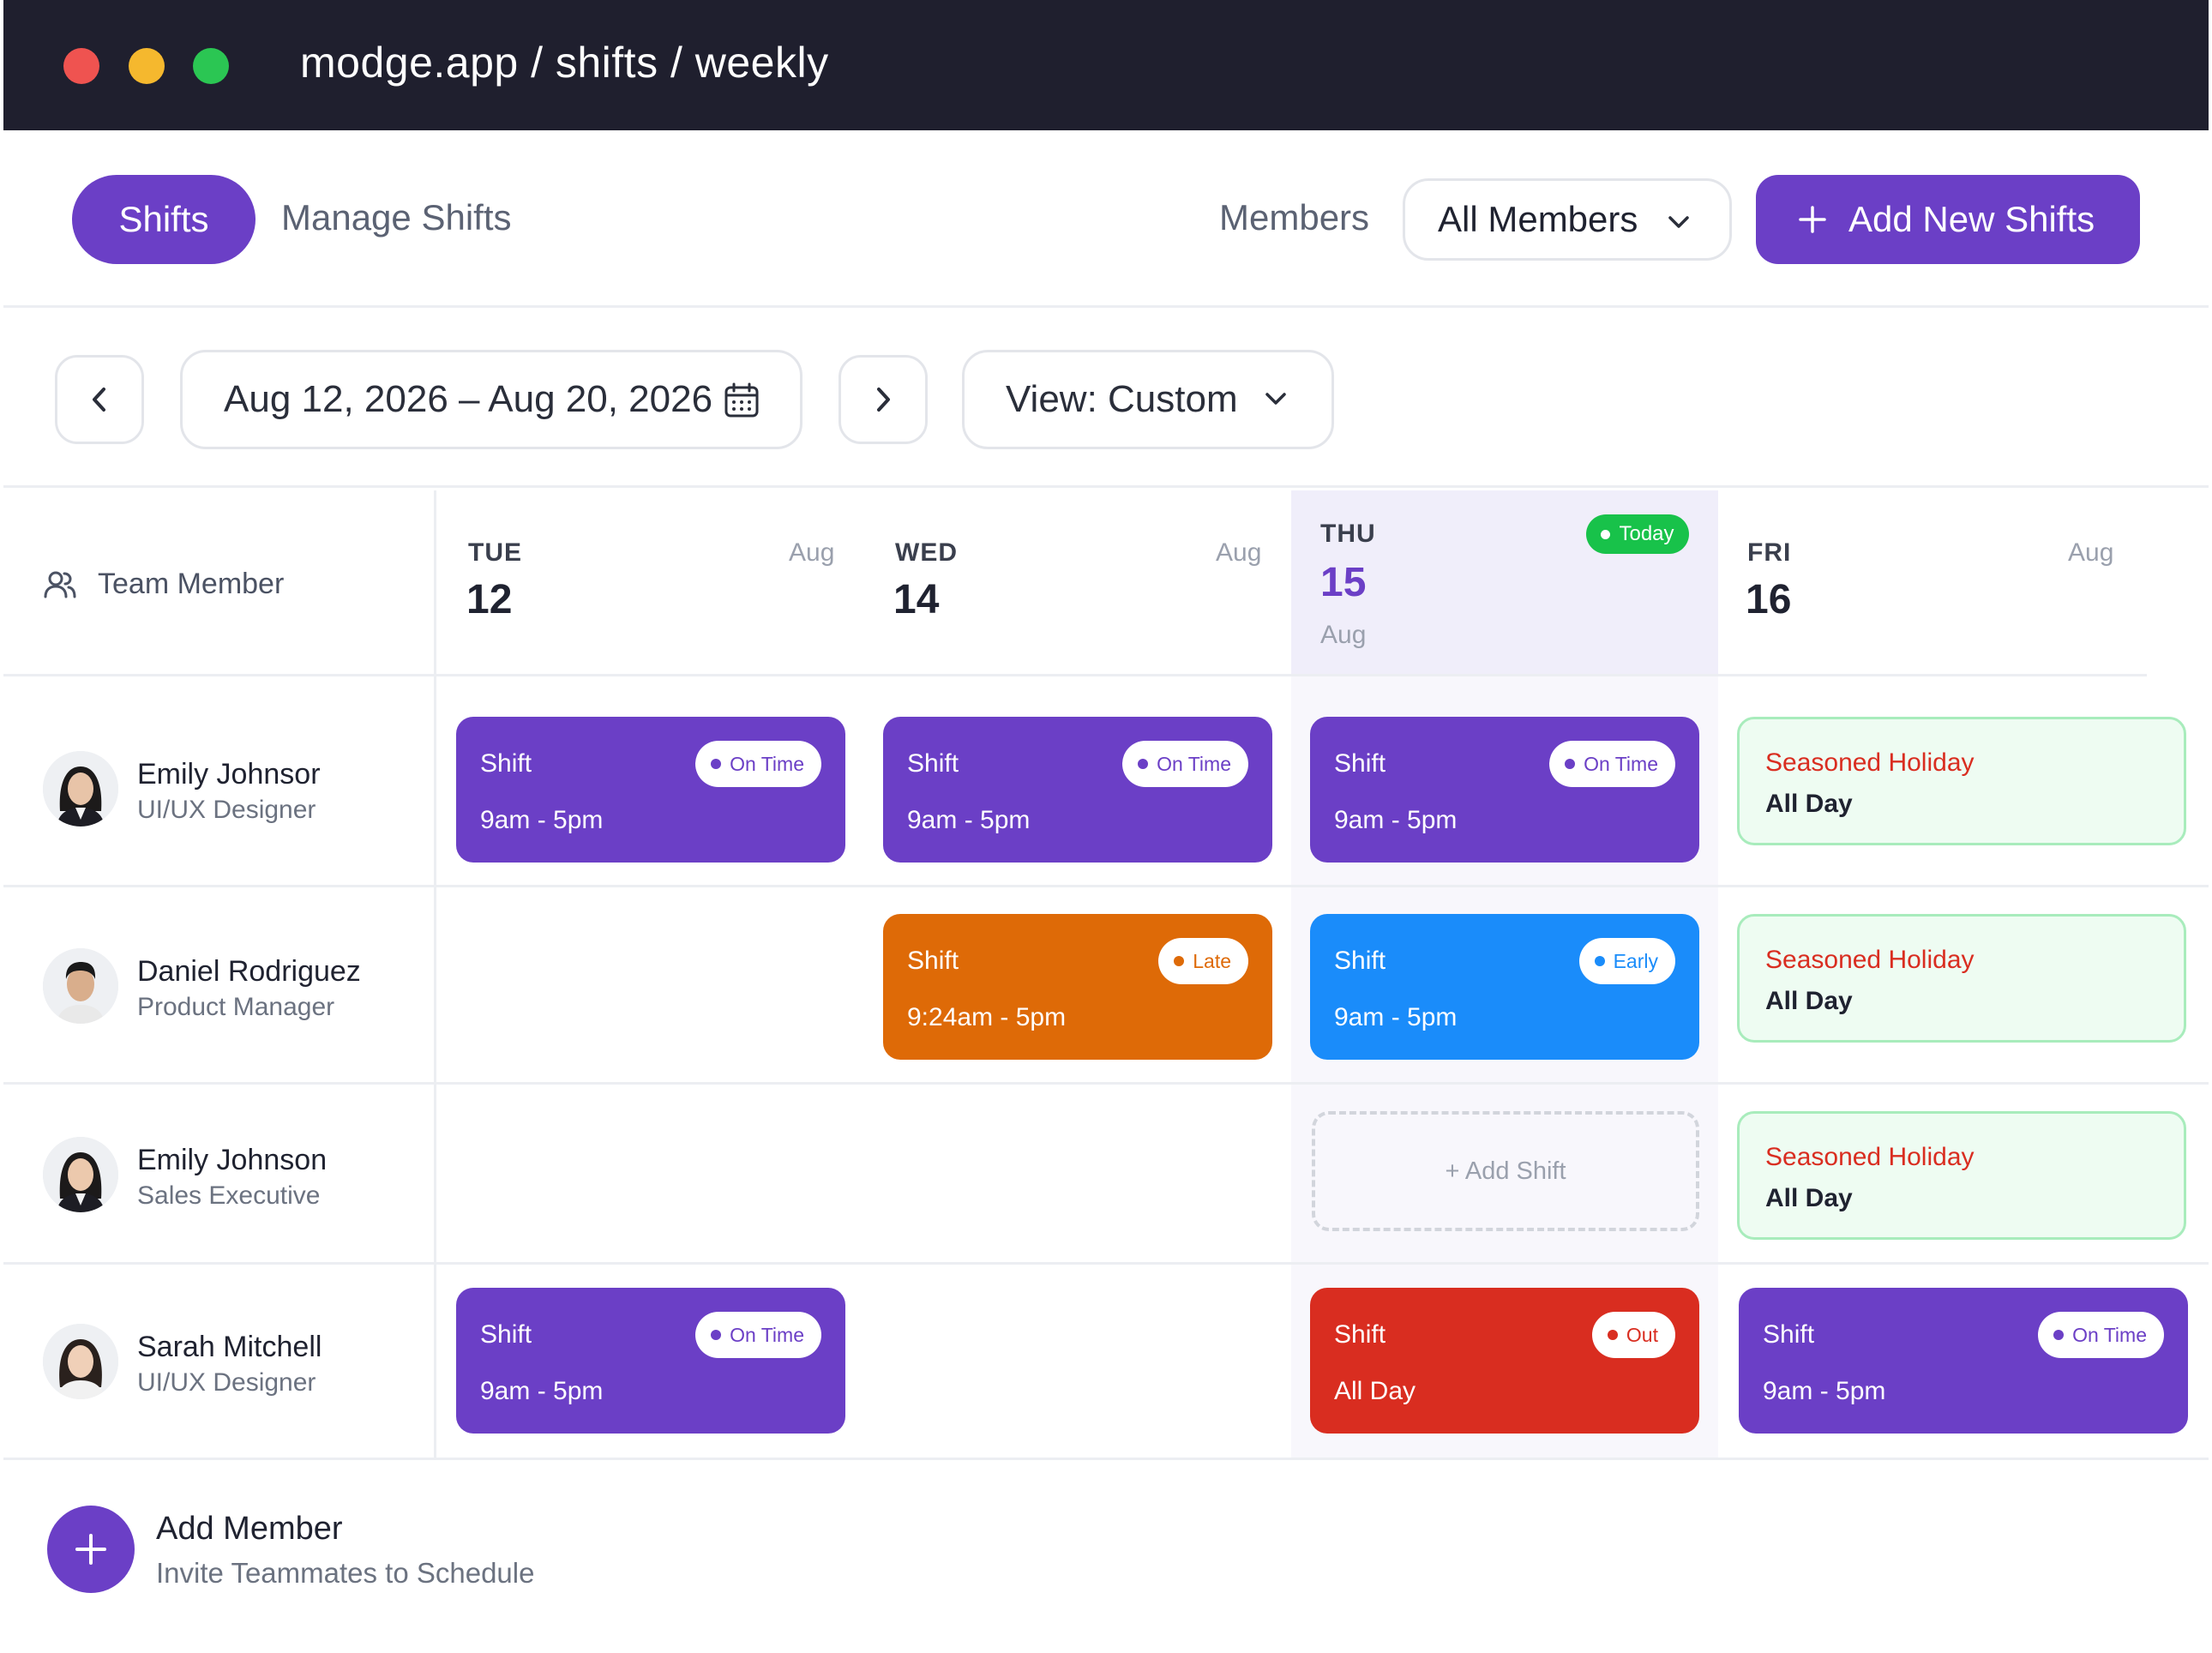  Describe the element at coordinates (489, 599) in the screenshot. I see `day-header-number: 12` at that location.